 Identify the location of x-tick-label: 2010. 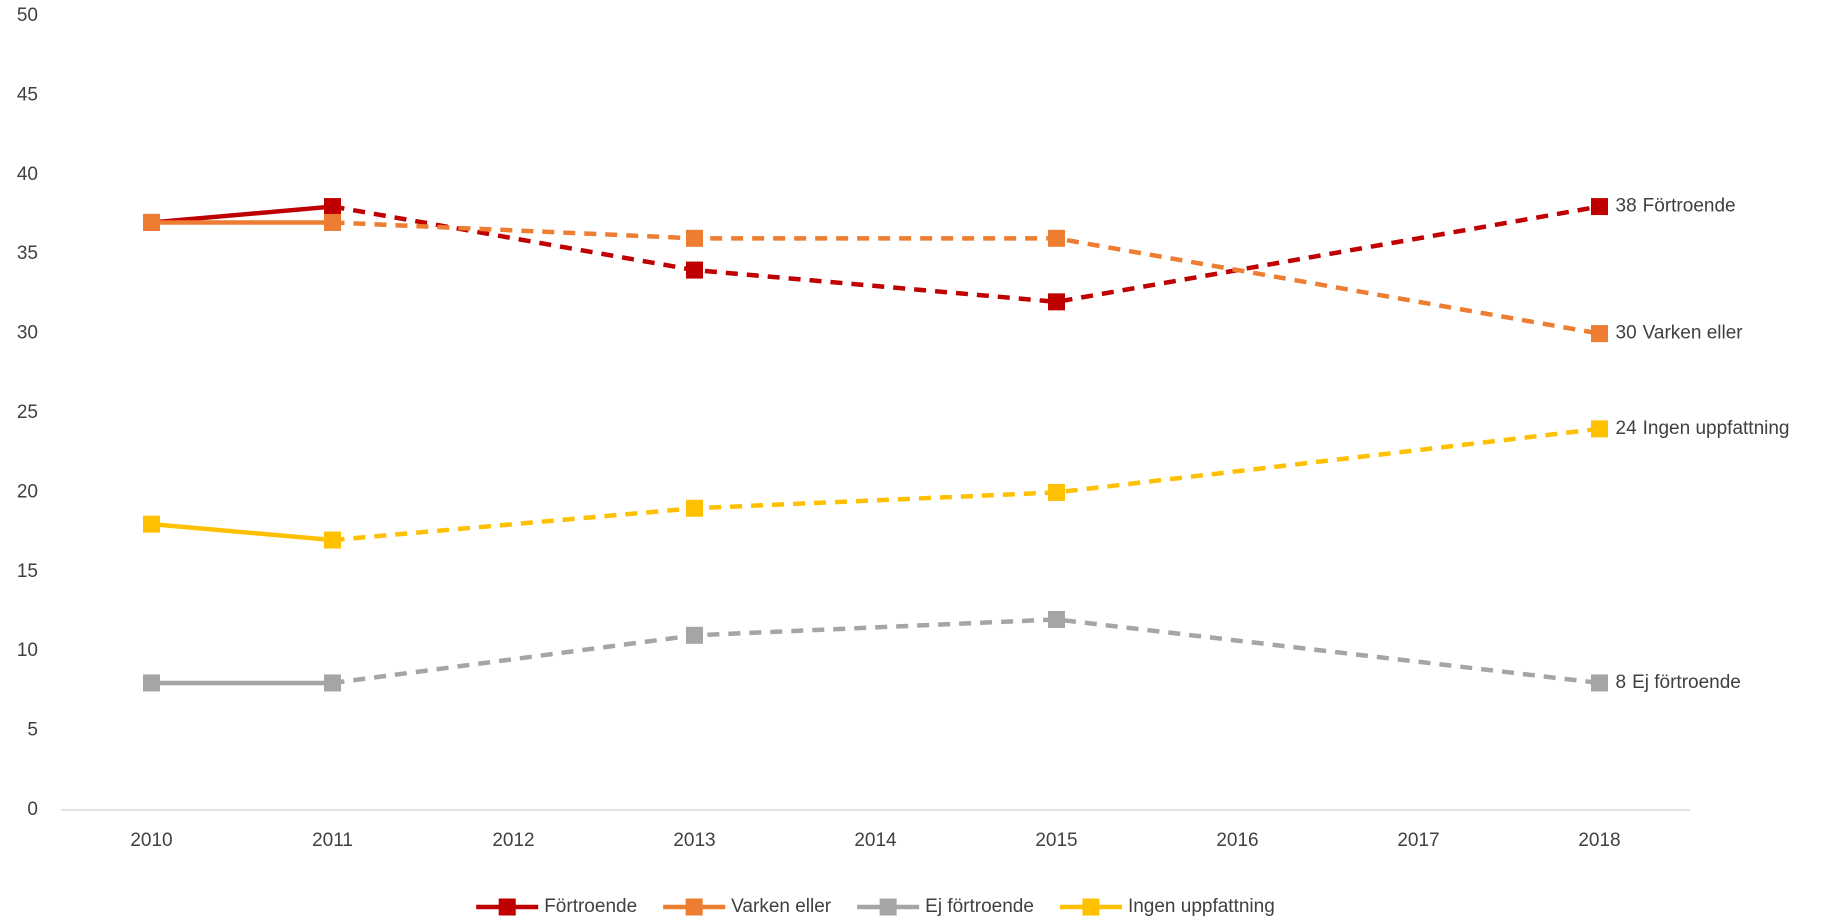
(151, 840).